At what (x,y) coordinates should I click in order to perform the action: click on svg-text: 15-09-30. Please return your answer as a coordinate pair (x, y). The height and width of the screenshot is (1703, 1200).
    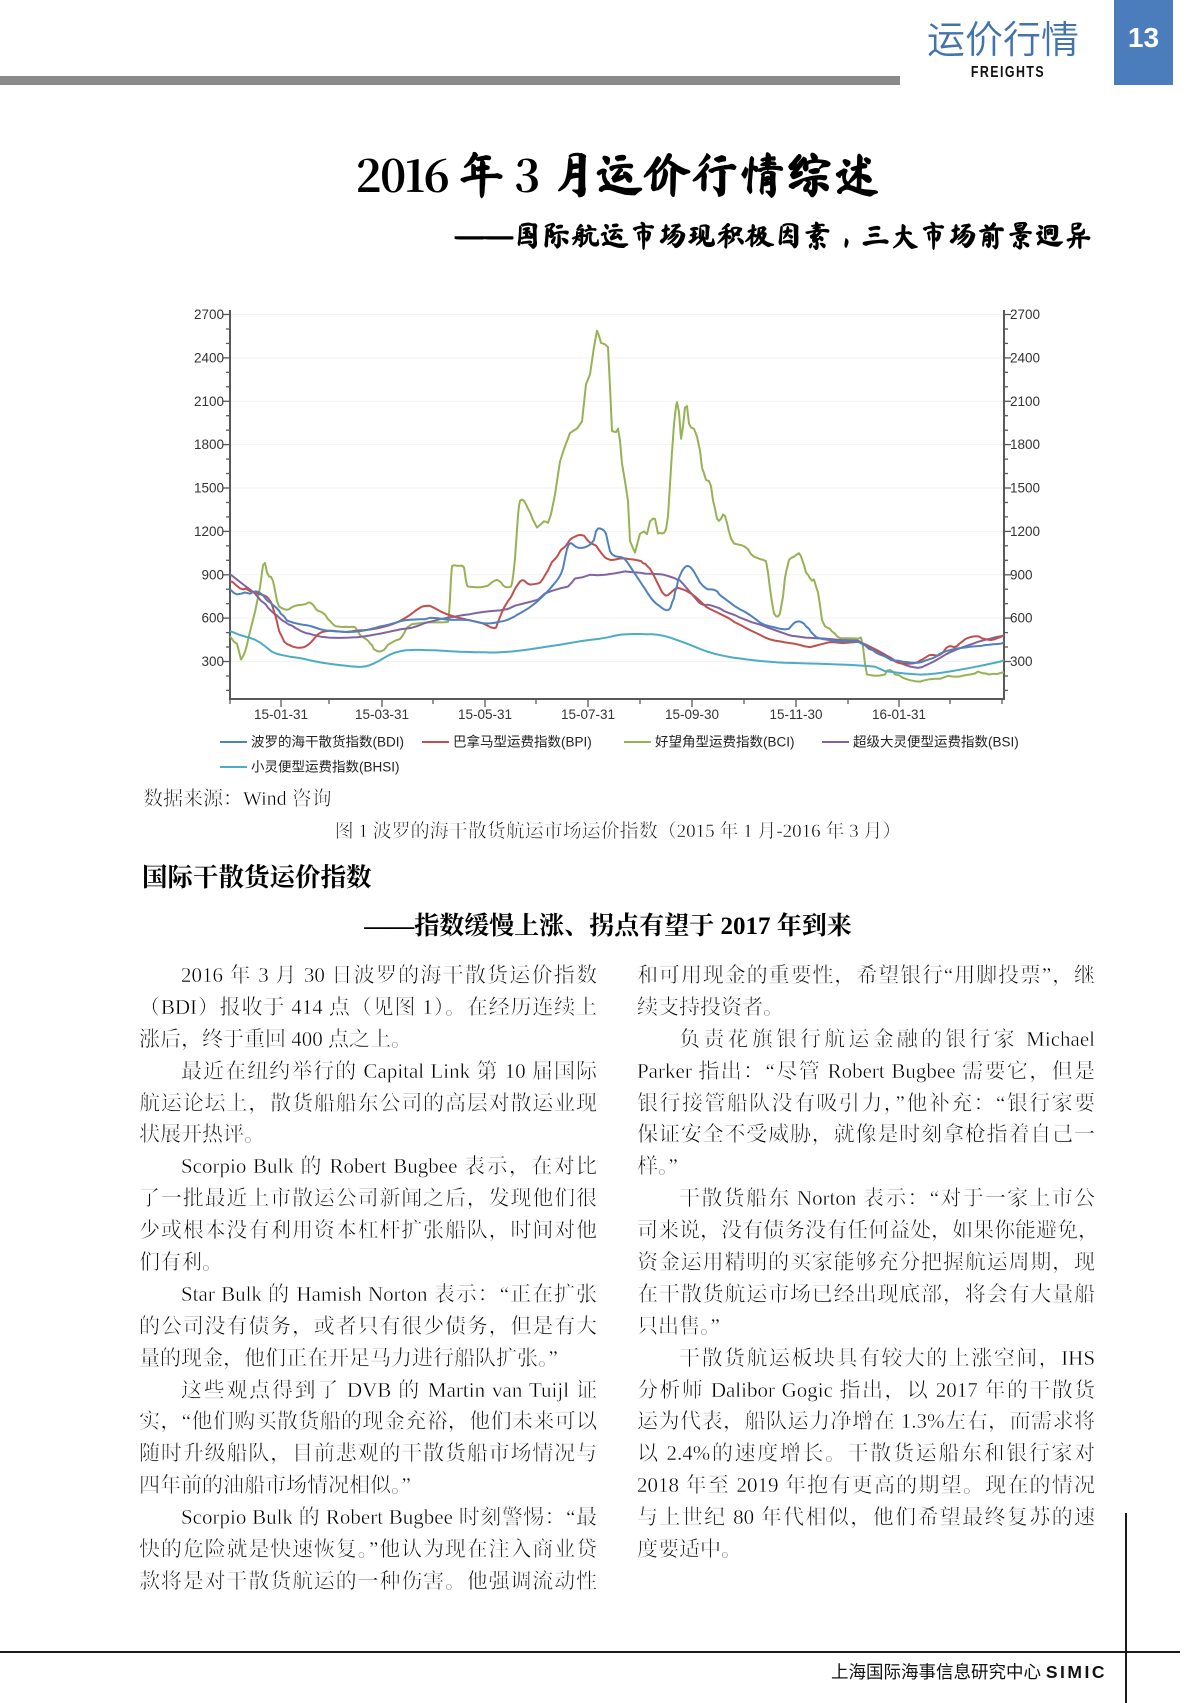
    Looking at the image, I should click on (692, 714).